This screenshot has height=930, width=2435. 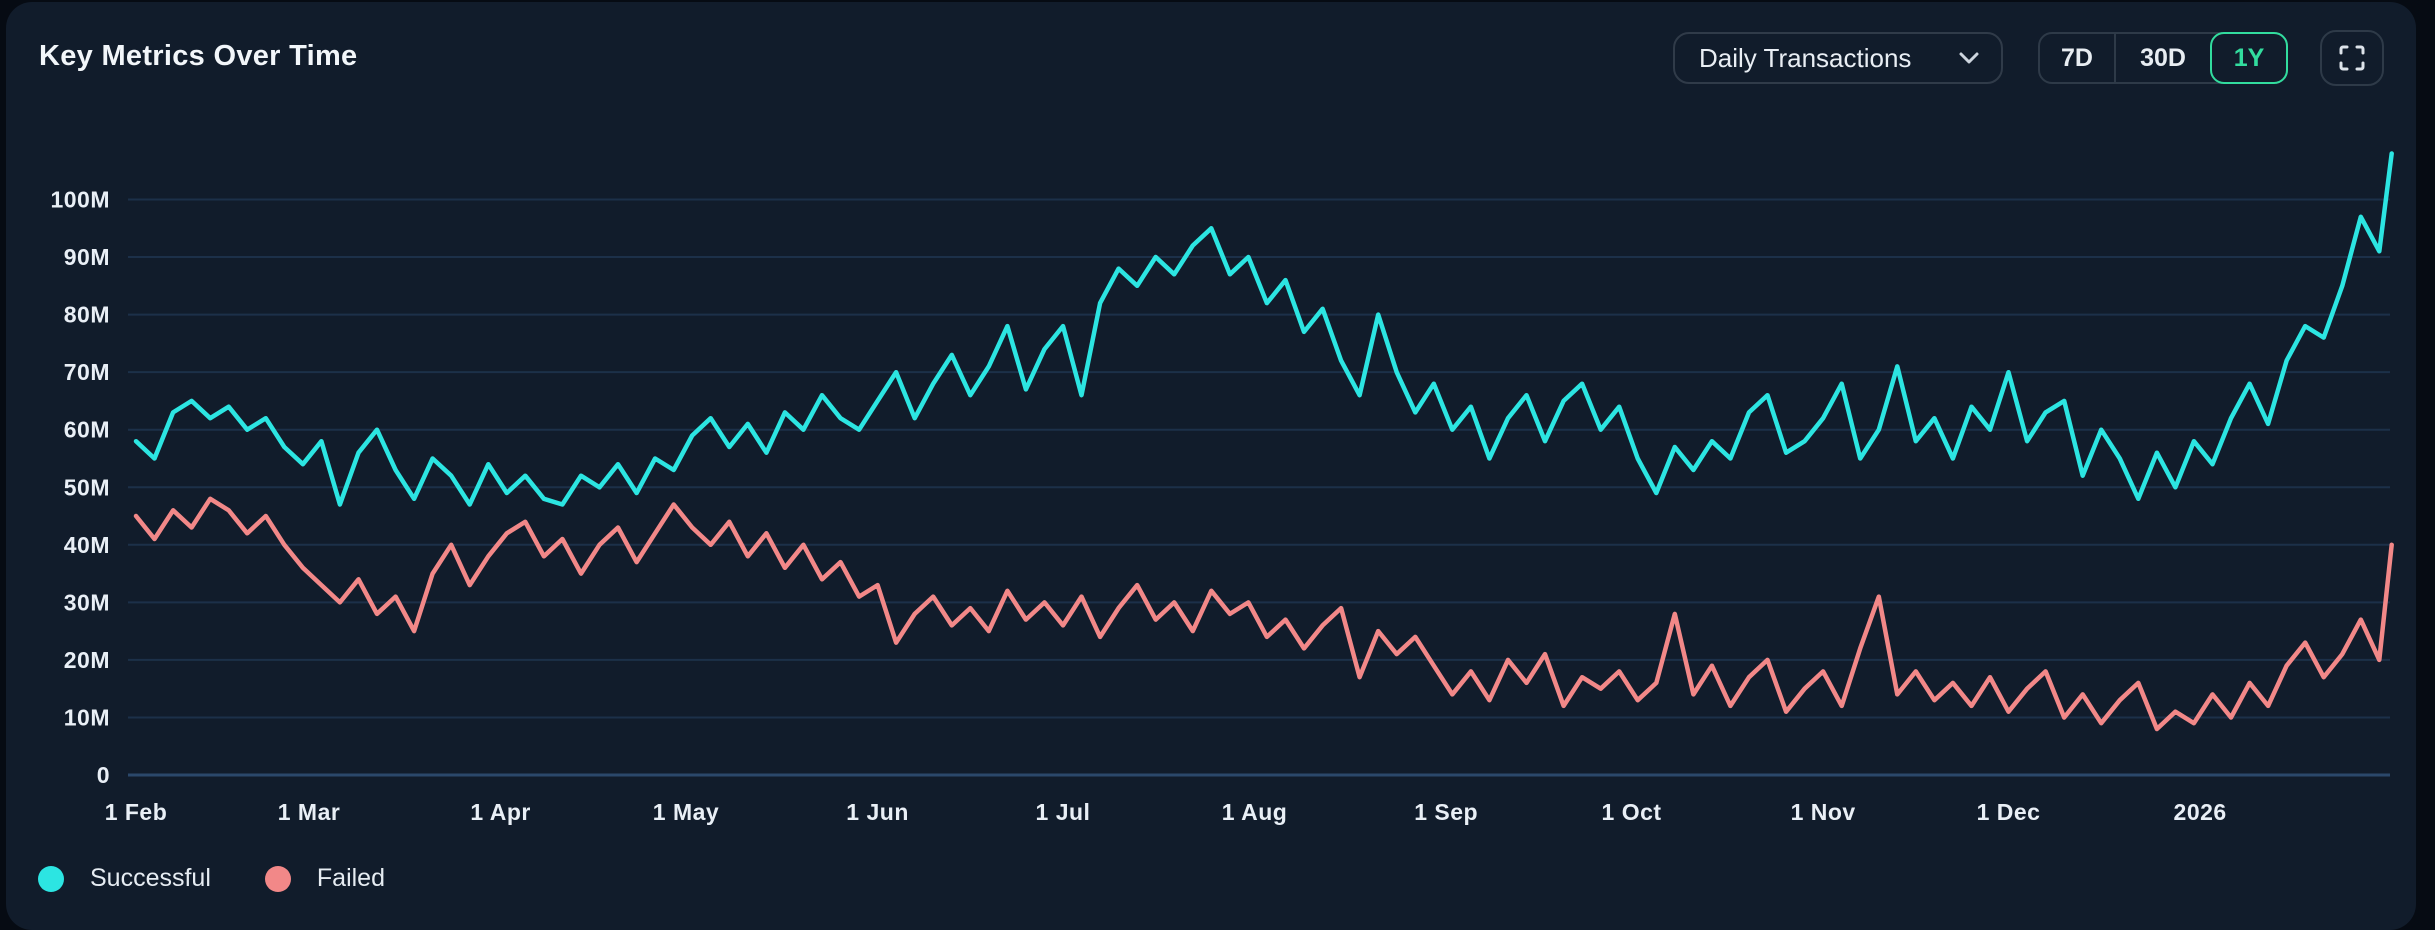 What do you see at coordinates (350, 878) in the screenshot?
I see `legend-label: Failed` at bounding box center [350, 878].